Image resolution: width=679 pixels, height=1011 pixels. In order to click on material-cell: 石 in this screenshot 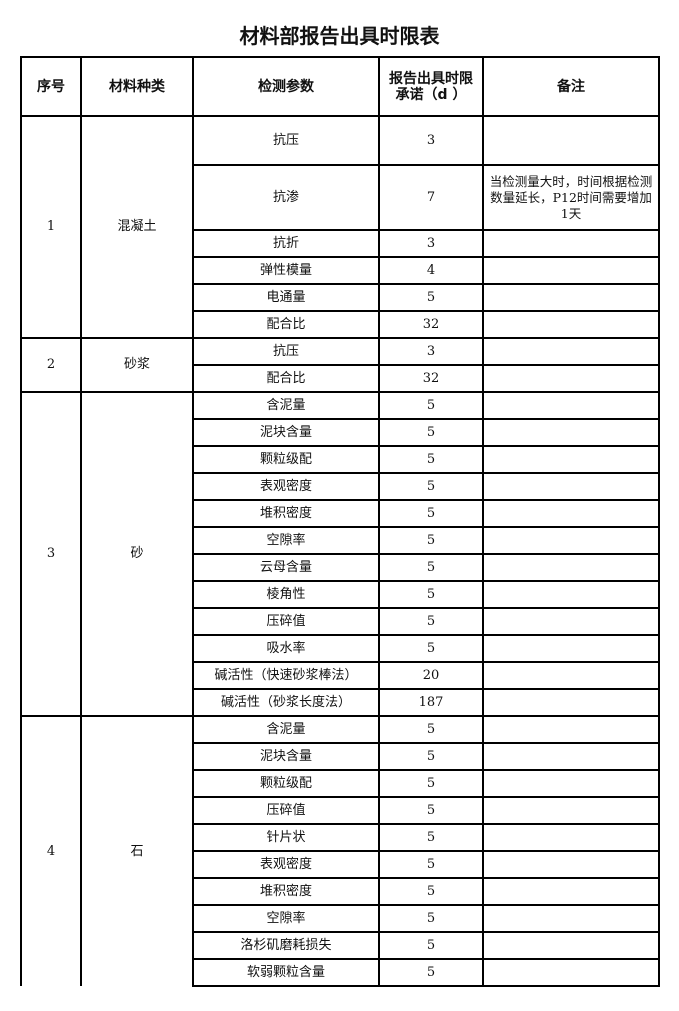, I will do `click(137, 850)`.